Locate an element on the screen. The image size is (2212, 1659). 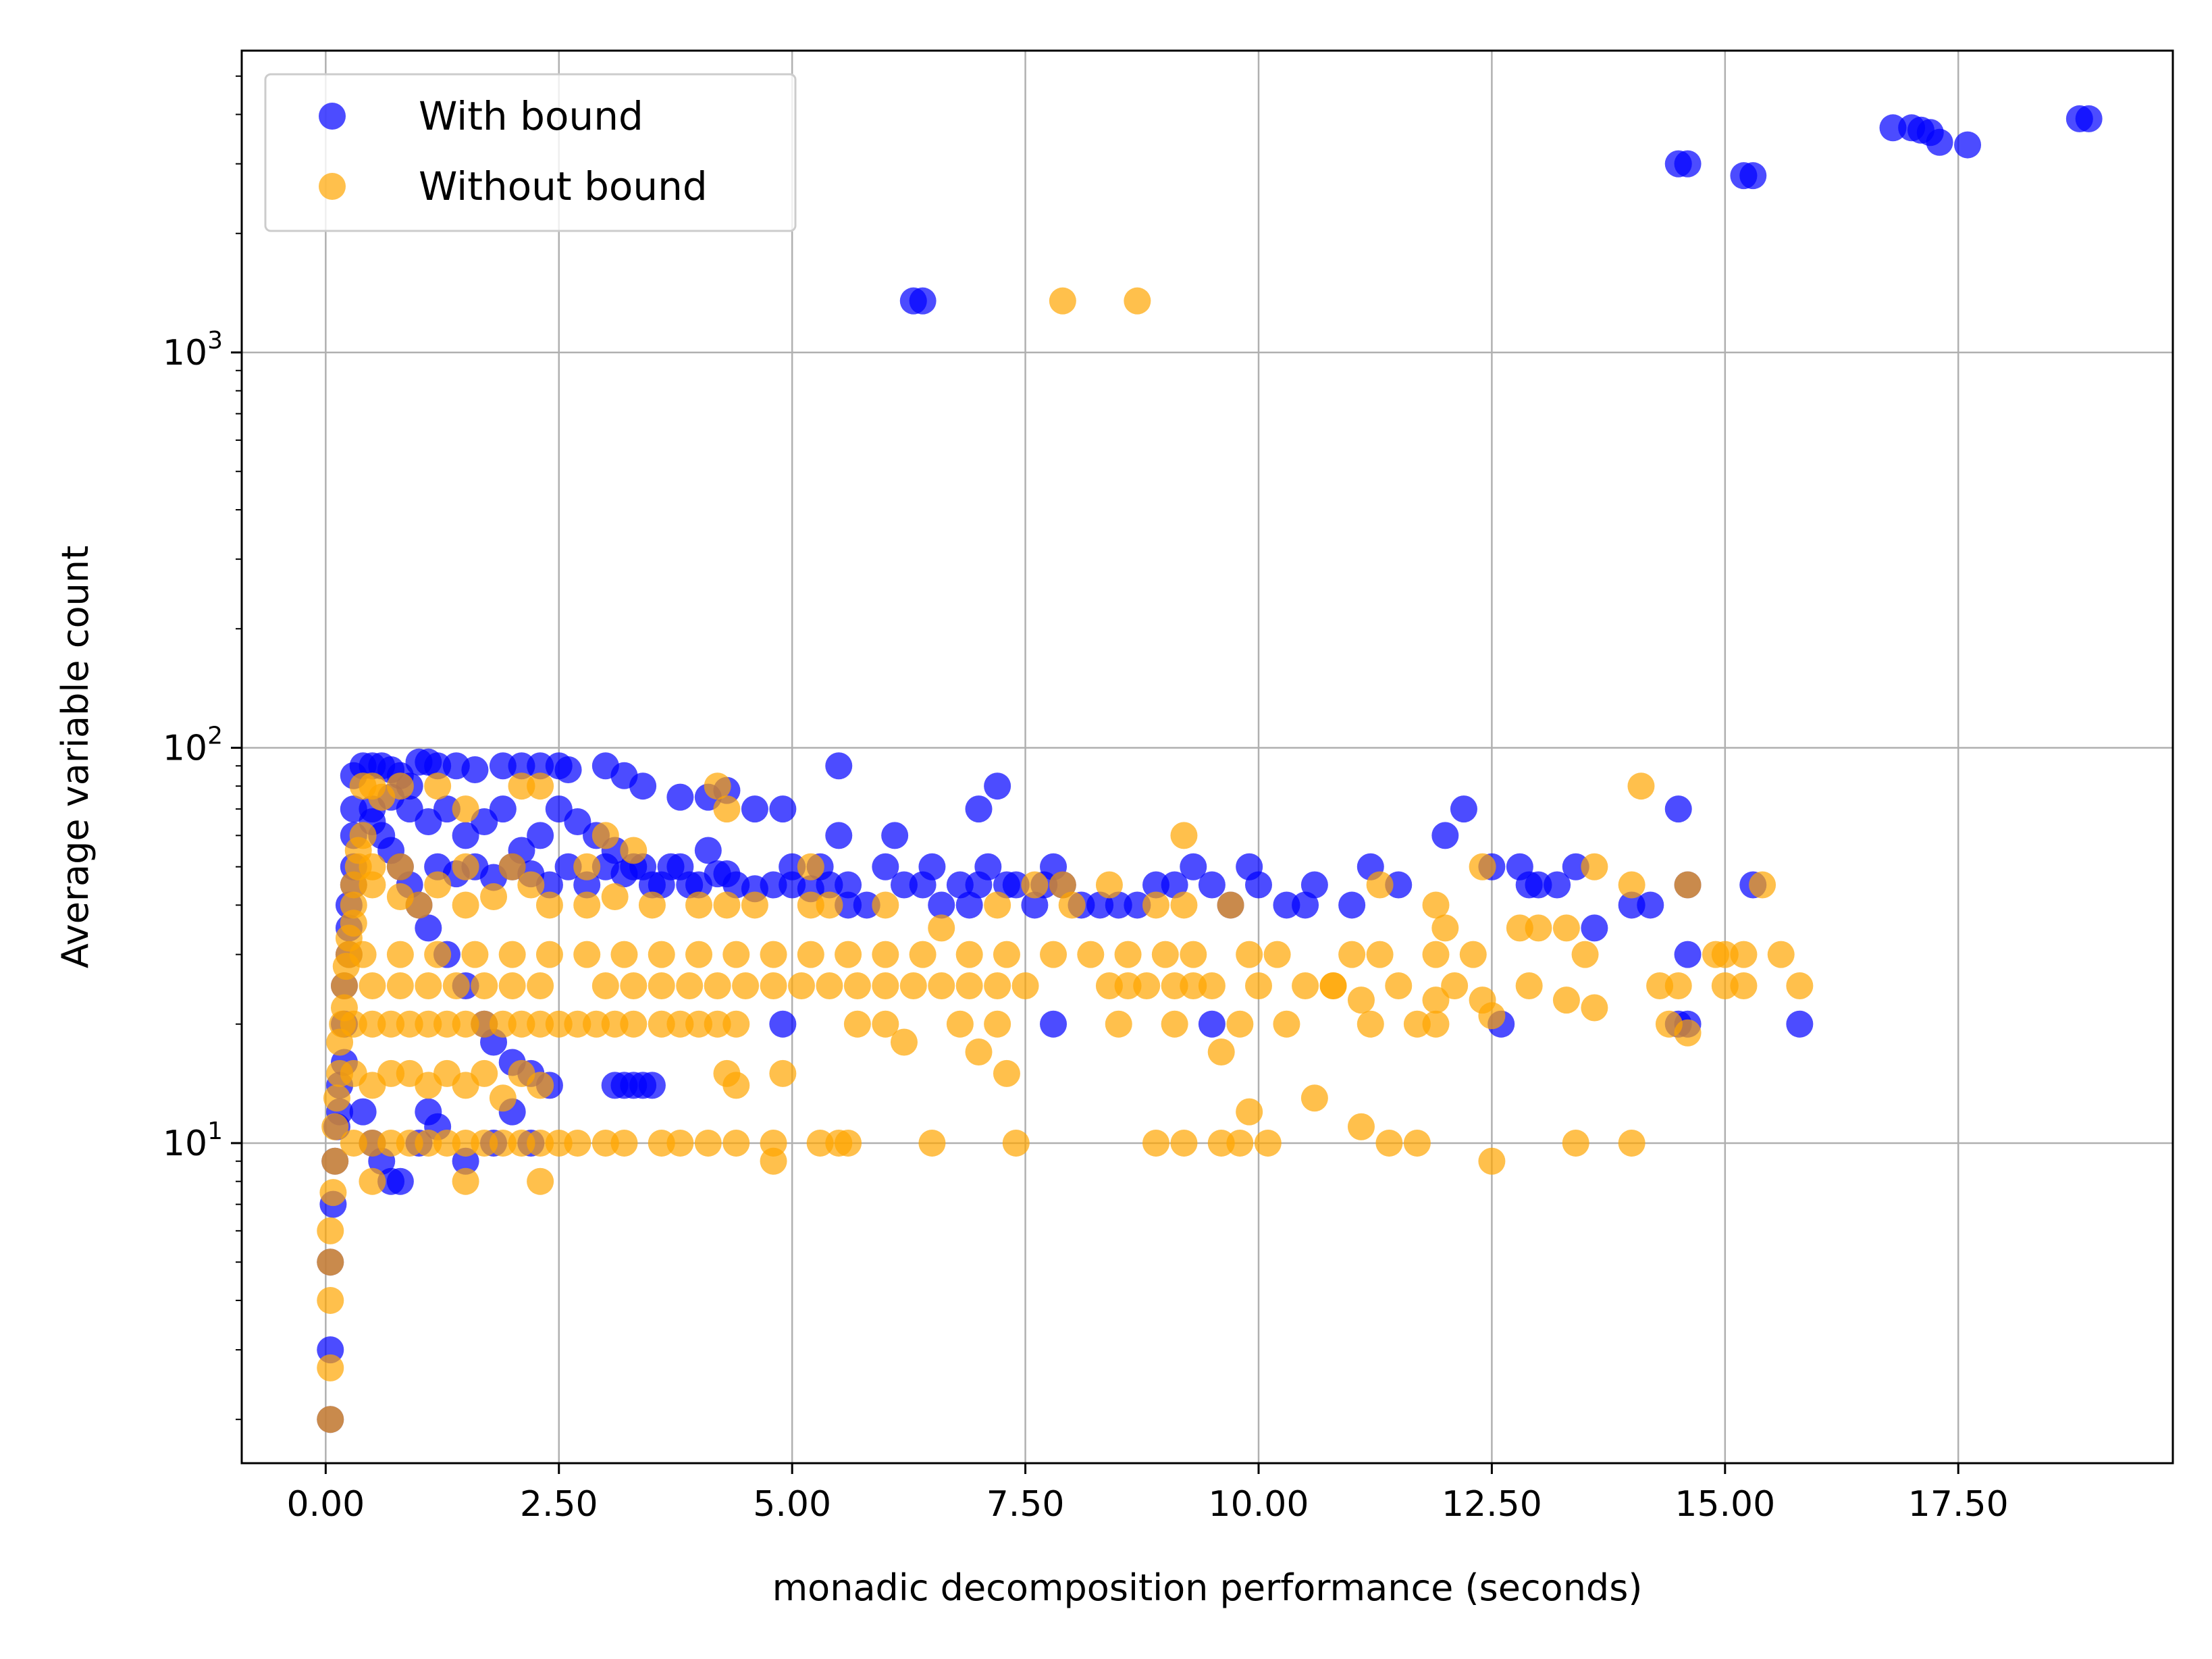
x-tick-label: 0.00 is located at coordinates (325, 1504).